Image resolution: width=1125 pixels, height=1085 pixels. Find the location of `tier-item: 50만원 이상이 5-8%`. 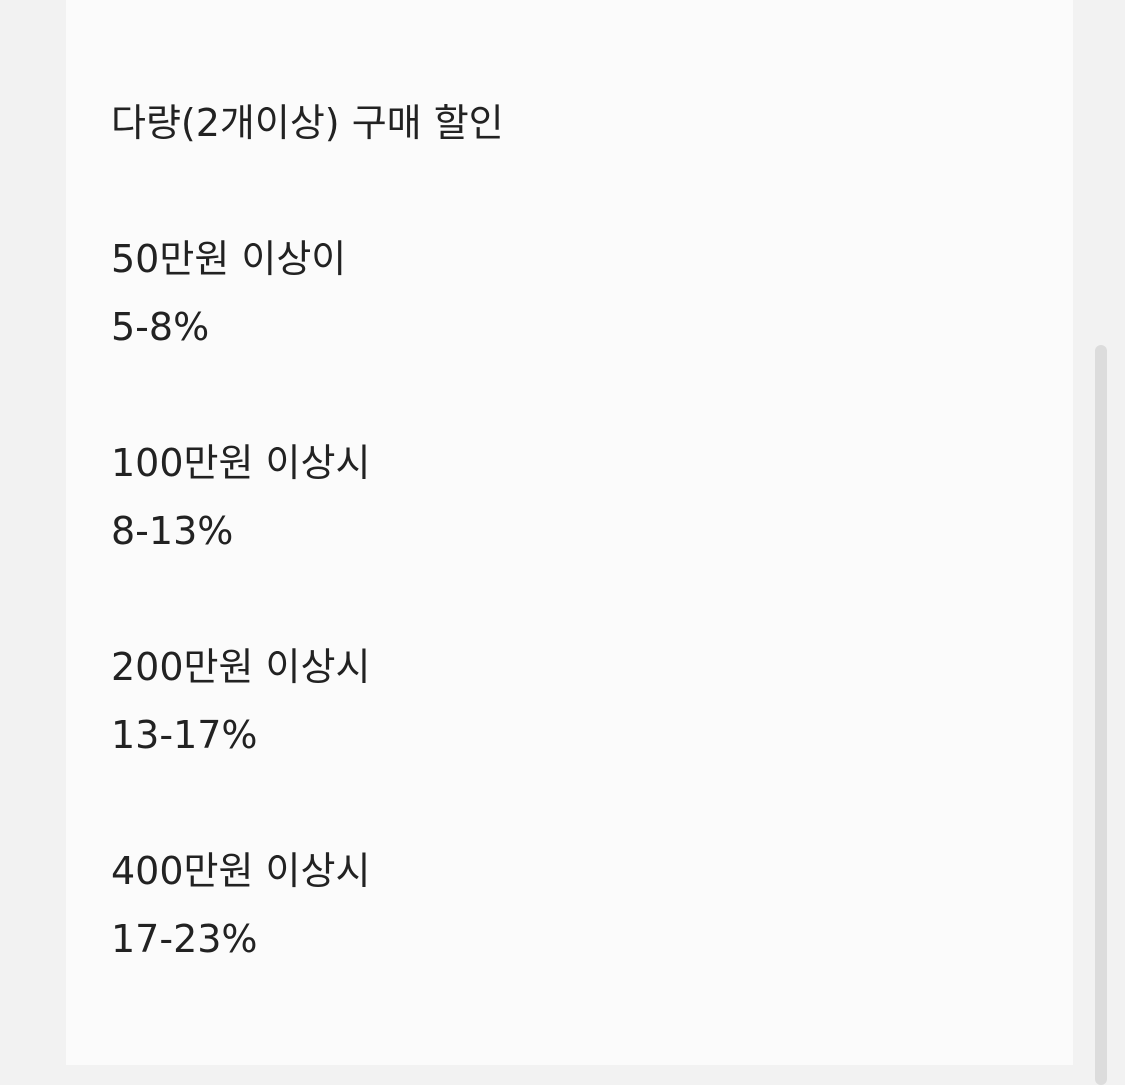

tier-item: 50만원 이상이 5-8% is located at coordinates (307, 293).